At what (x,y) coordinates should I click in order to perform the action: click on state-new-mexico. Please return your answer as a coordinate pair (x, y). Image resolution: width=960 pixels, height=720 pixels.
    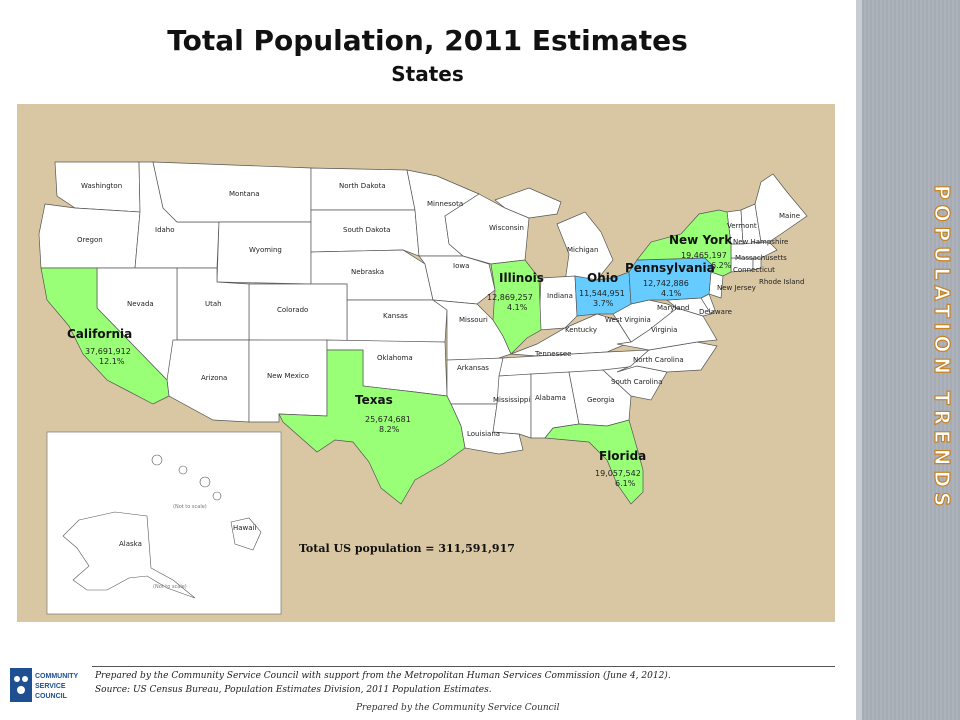
    Looking at the image, I should click on (288, 381).